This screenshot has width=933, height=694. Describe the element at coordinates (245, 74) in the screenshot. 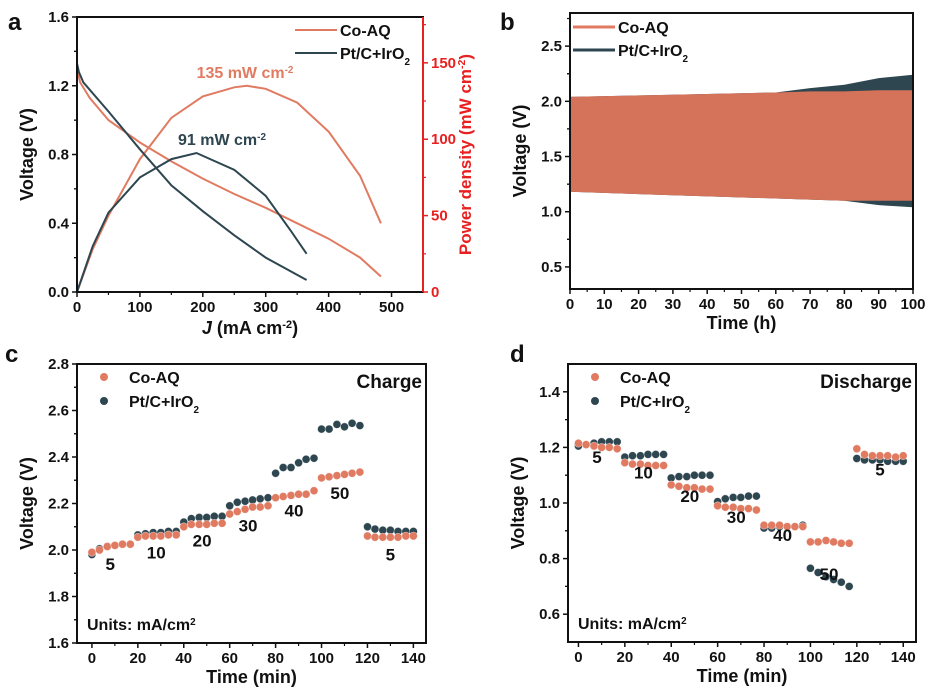

I see `peak-annotation-co-aq: 135 mW cm-2` at that location.